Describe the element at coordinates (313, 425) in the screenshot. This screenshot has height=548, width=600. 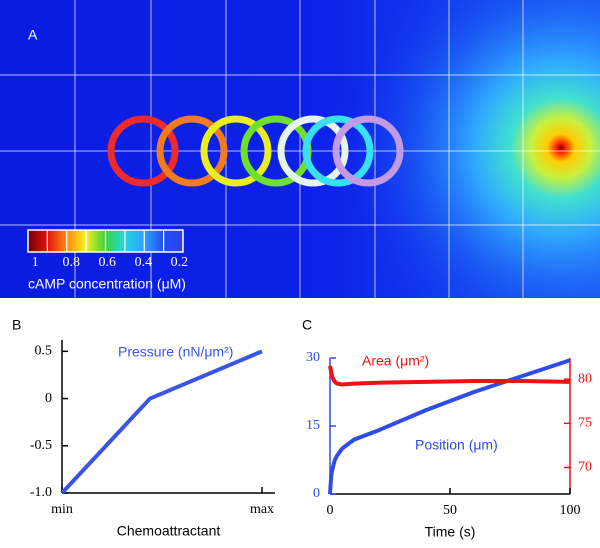
I see `y-tick-label: 15` at that location.